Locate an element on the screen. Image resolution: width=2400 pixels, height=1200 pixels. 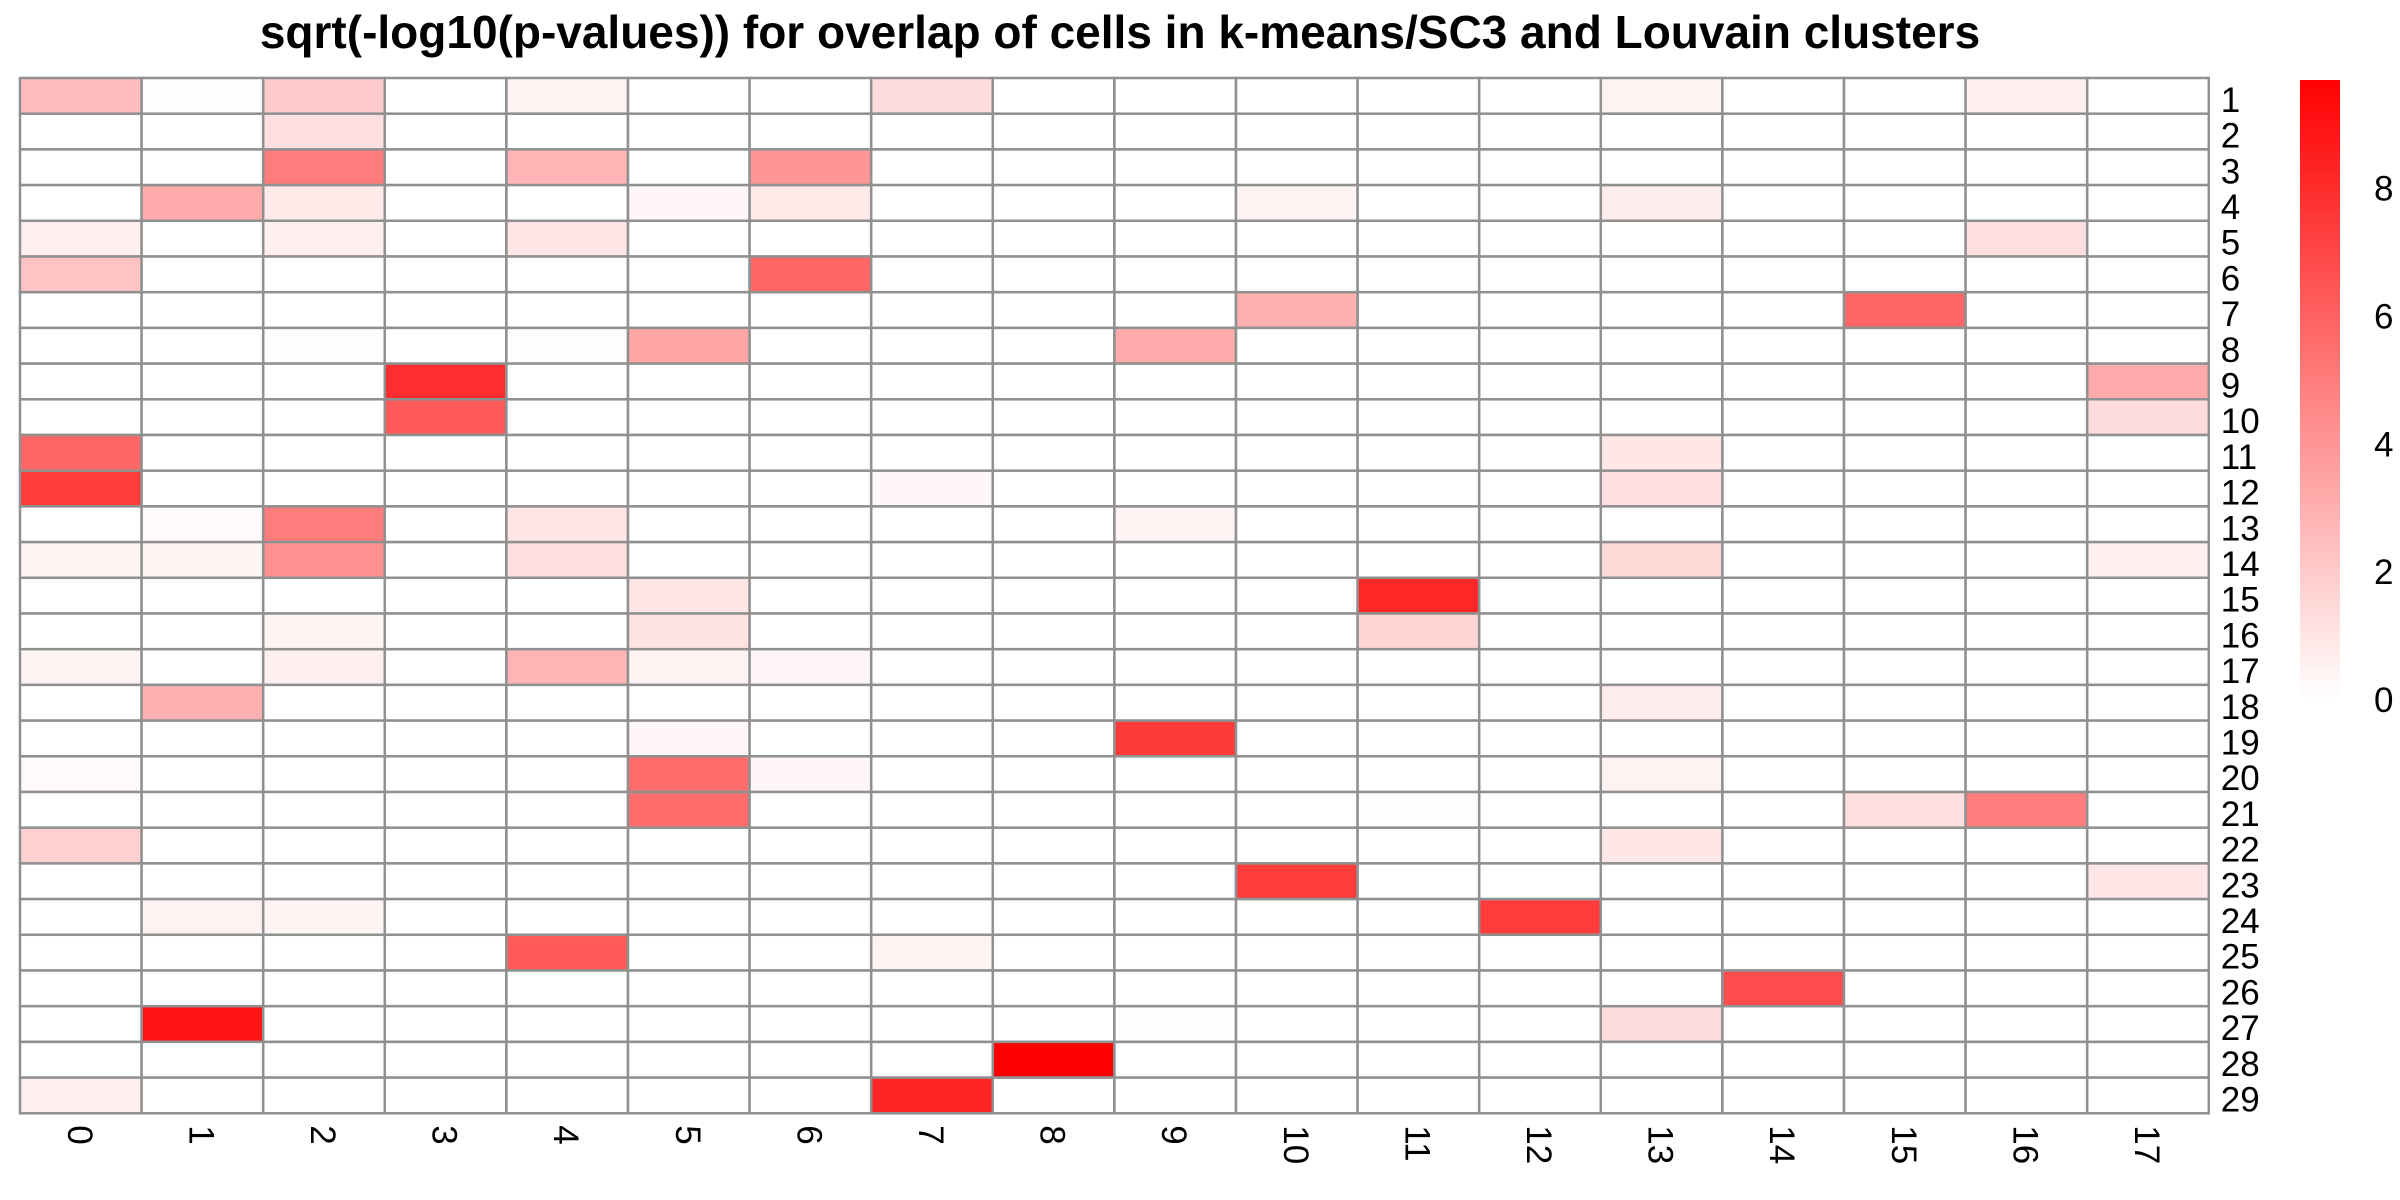
row-tick-label: 9 is located at coordinates (2230, 385).